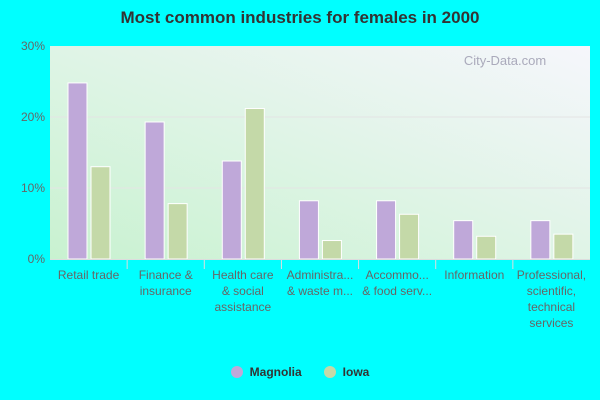 This screenshot has width=600, height=400. Describe the element at coordinates (275, 372) in the screenshot. I see `legend-label: Magnolia` at that location.